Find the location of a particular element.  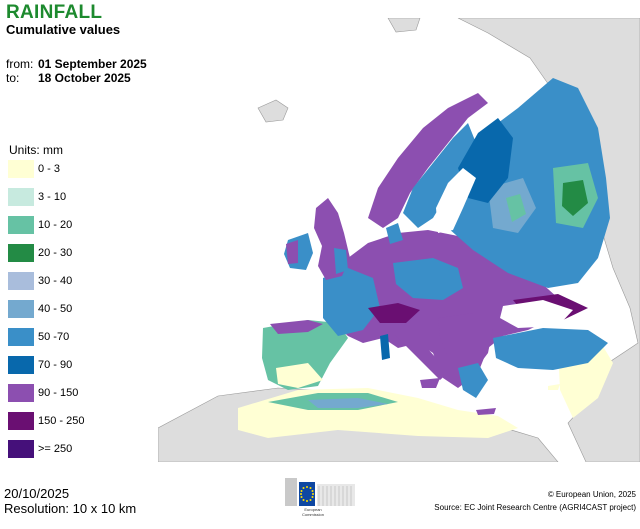

legend-item: 3 - 10 is located at coordinates (58, 202).